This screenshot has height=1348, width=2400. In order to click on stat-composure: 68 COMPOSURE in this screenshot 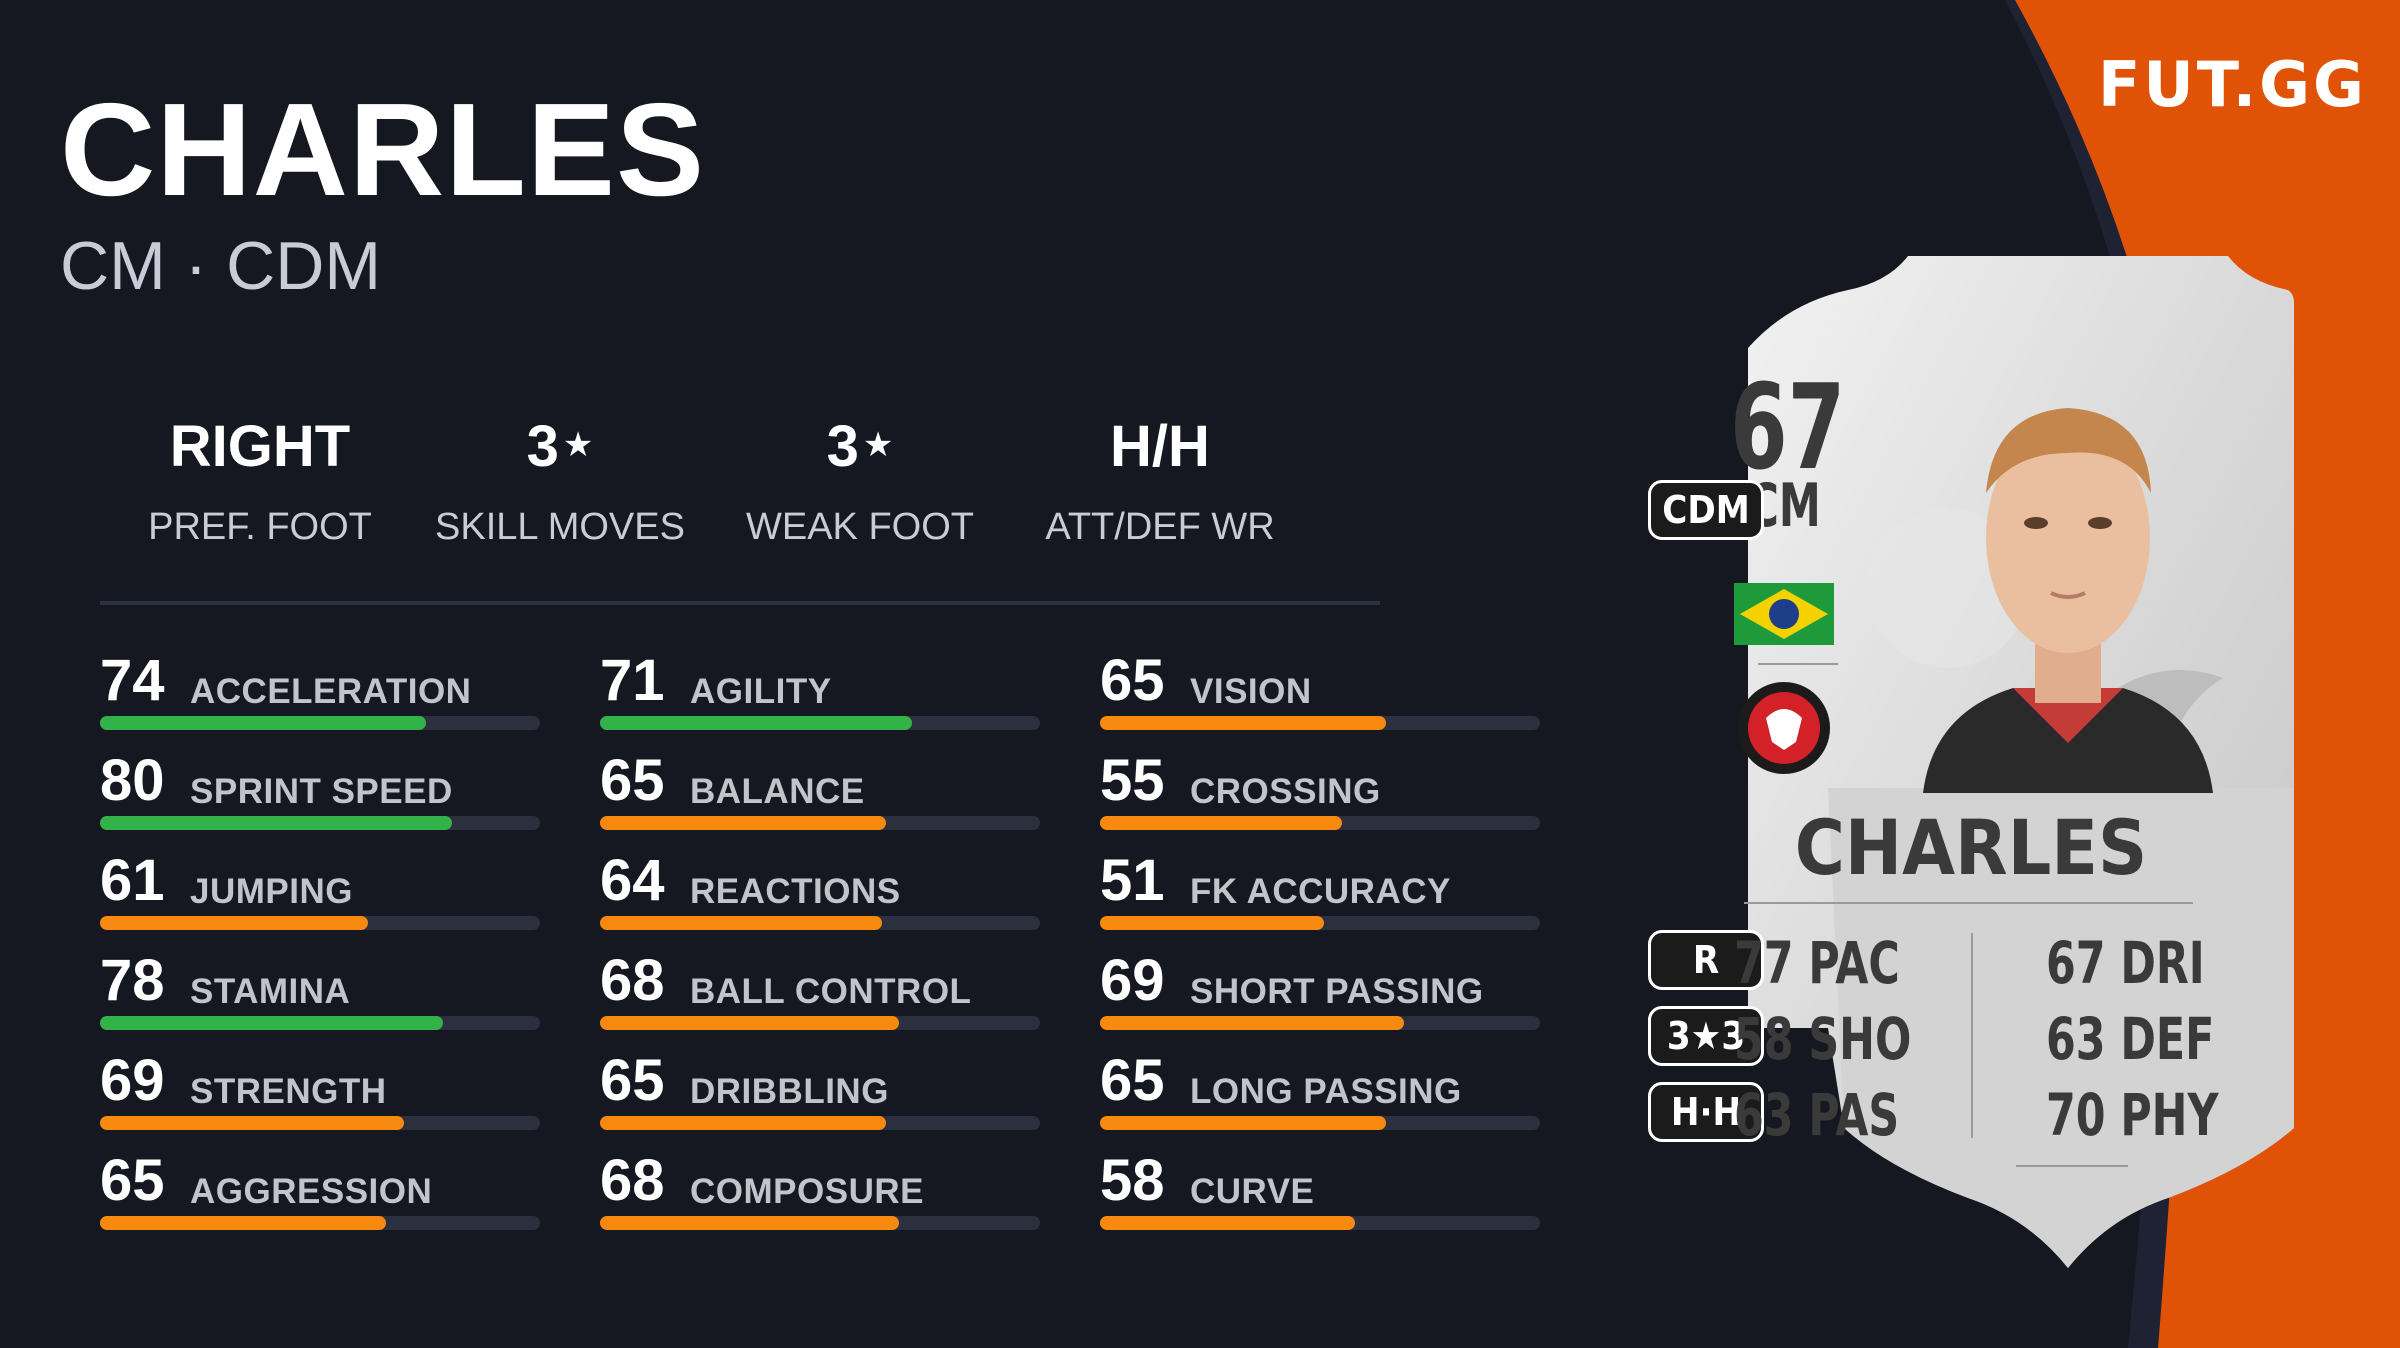, I will do `click(820, 1192)`.